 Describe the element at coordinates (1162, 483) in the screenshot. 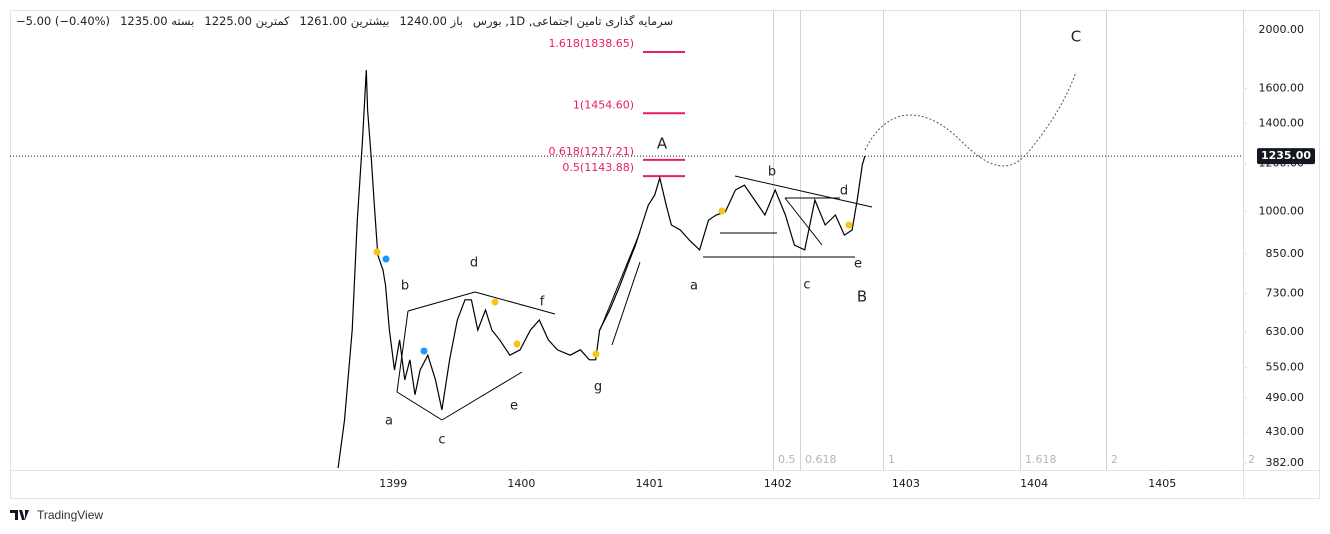

I see `x-tick-label: 1405` at that location.